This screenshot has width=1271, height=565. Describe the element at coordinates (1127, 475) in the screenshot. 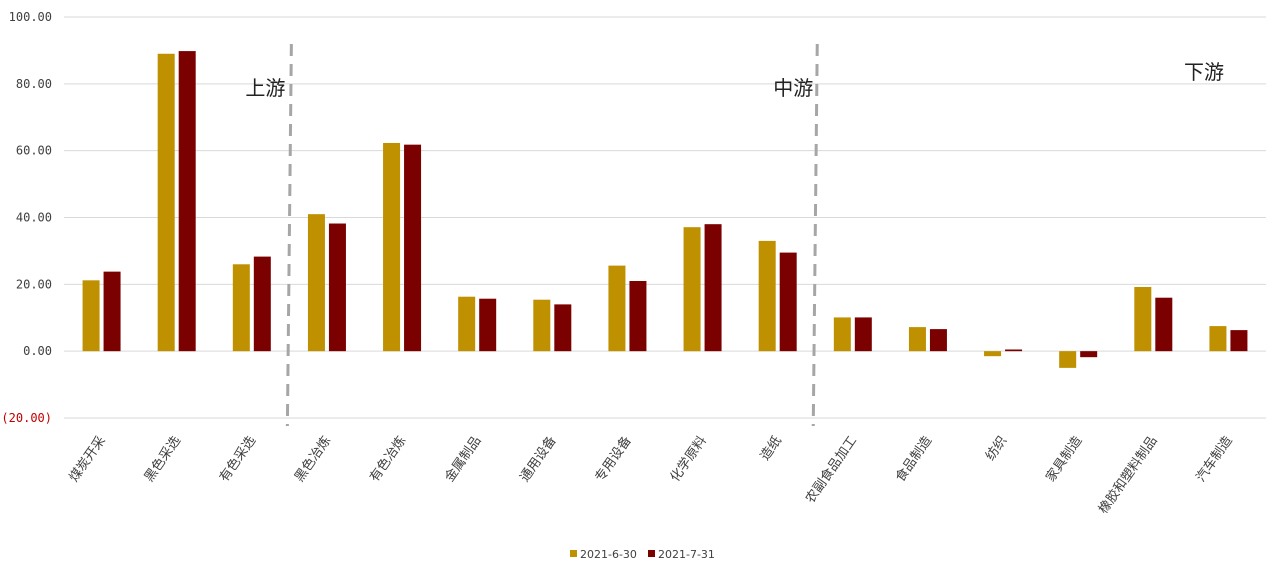

I see `x-tick-label: 橡胶和塑料制品` at that location.